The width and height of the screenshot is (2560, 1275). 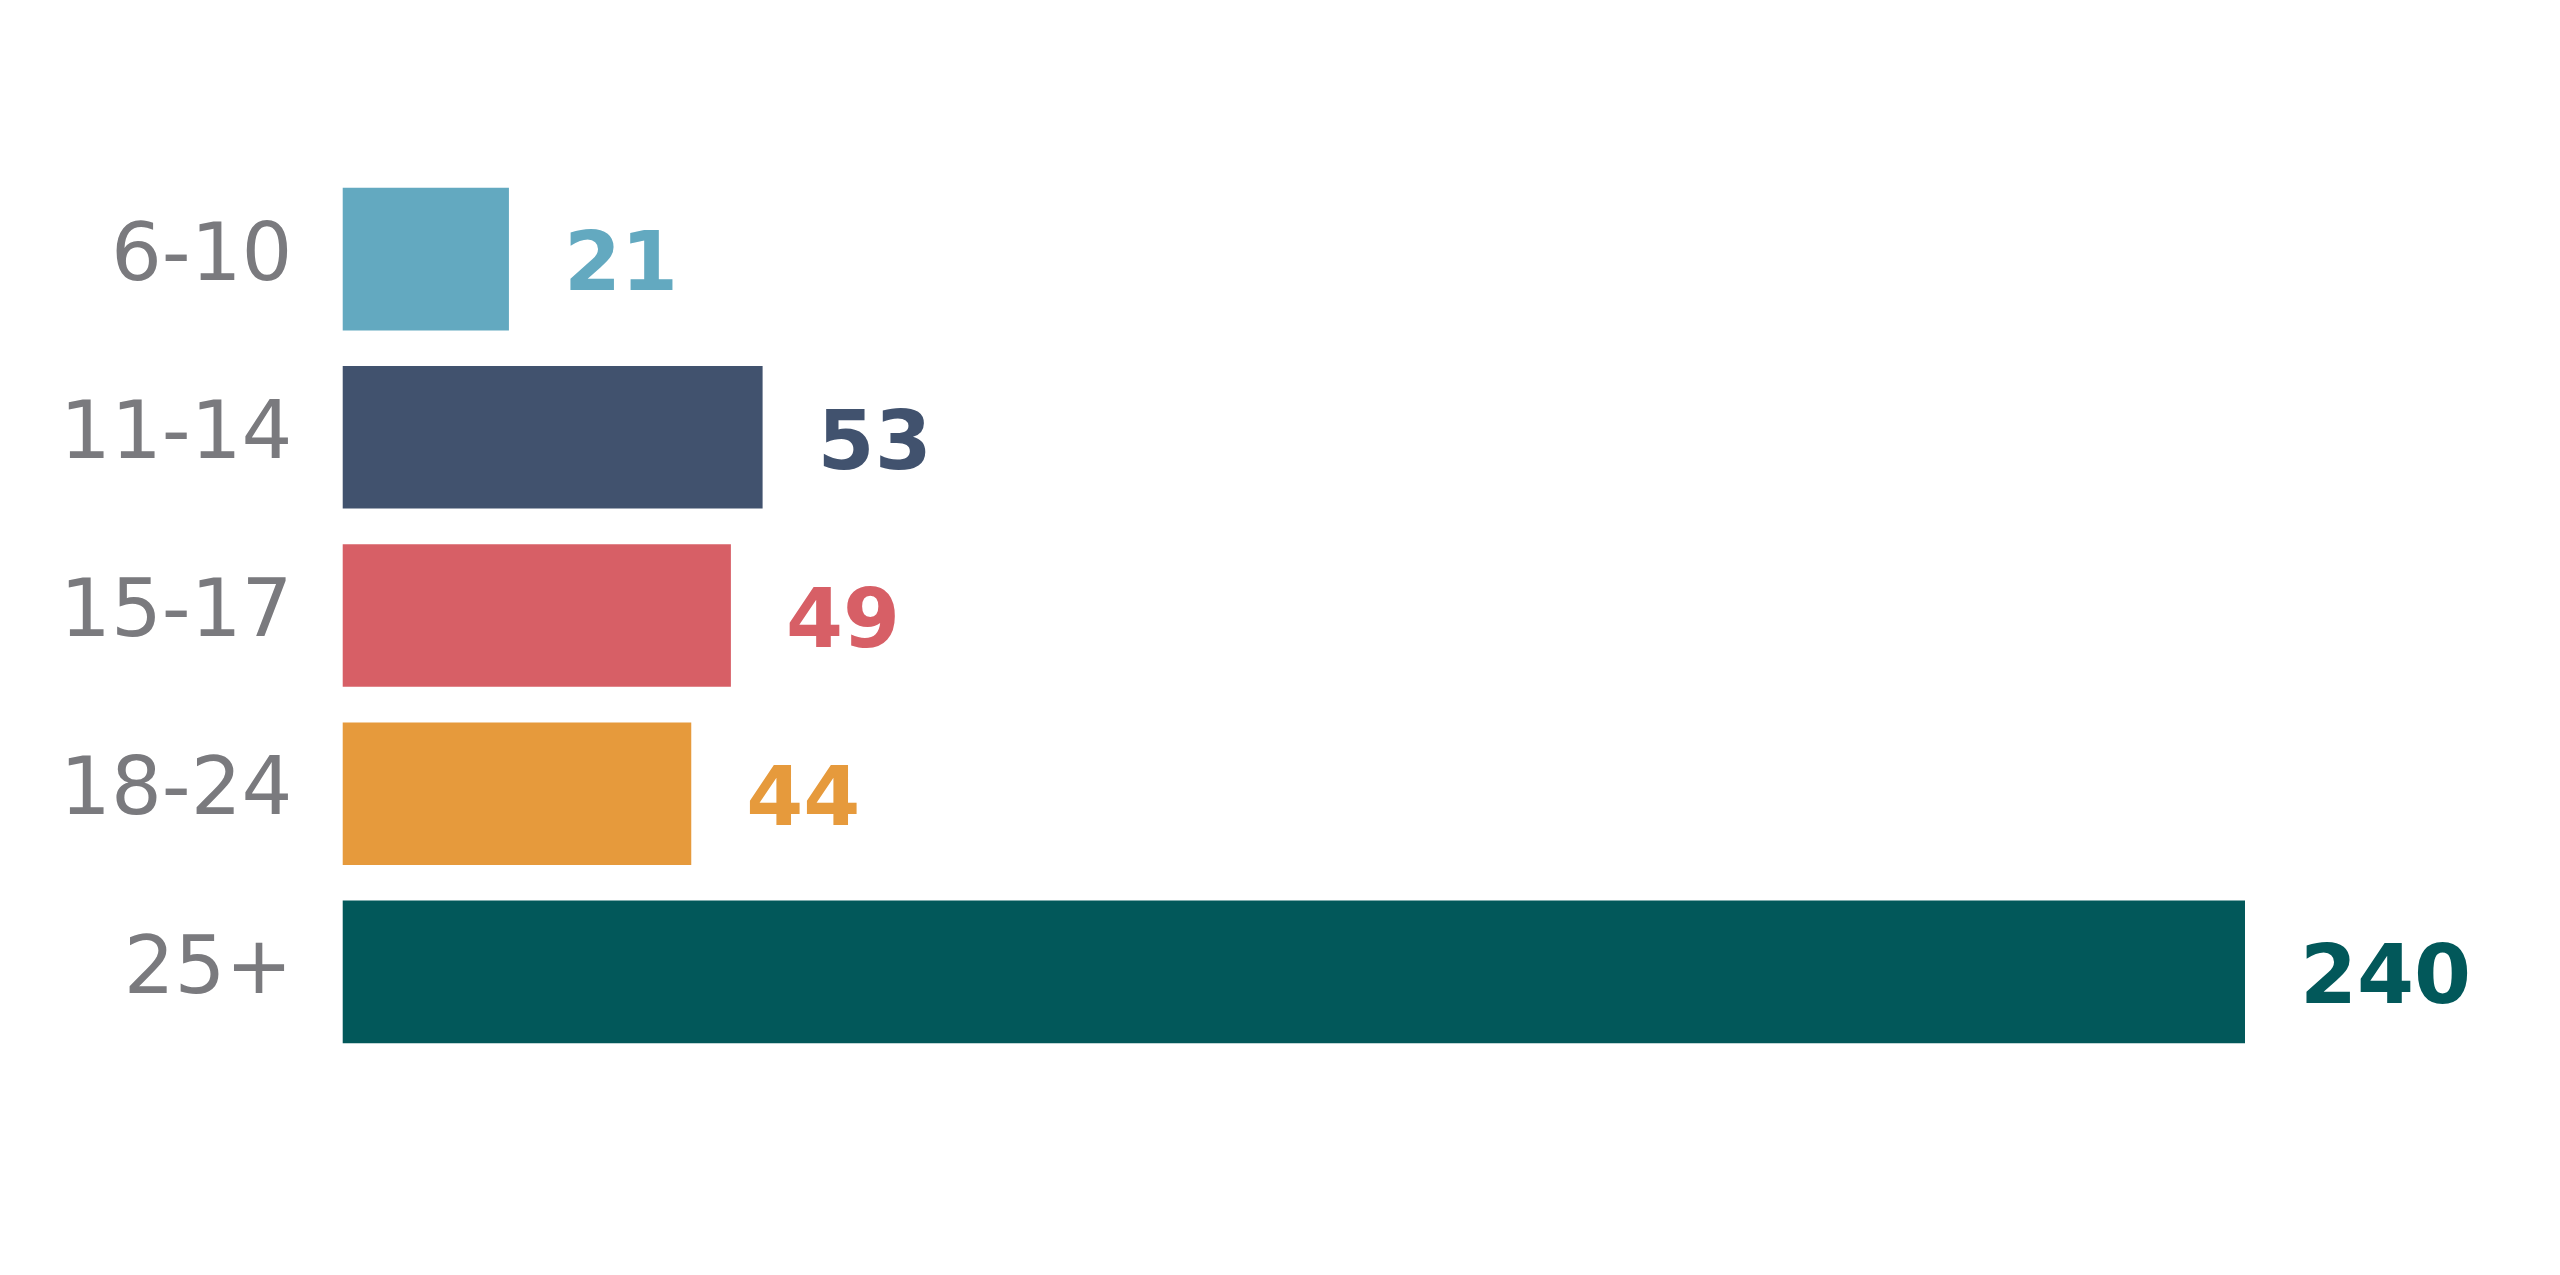 I want to click on y-tick-label: 11-14, so click(x=176, y=431).